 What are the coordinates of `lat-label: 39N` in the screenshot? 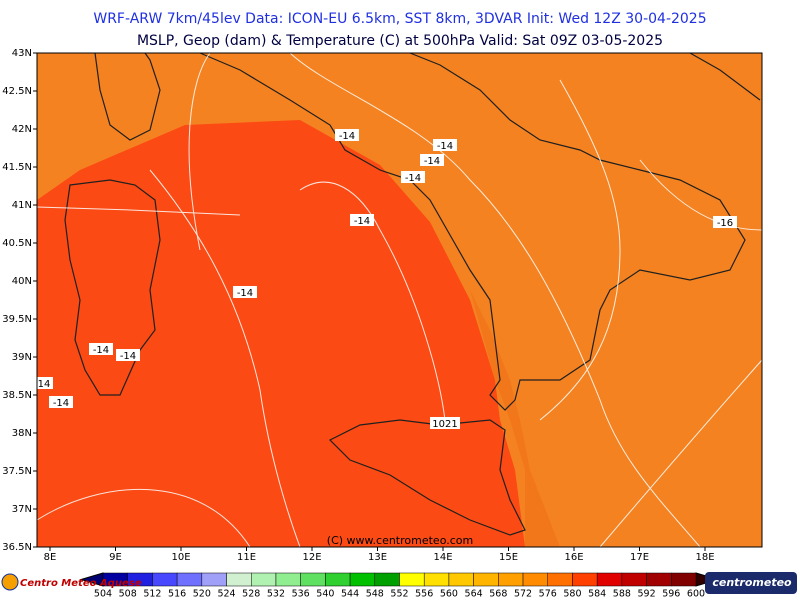 It's located at (22, 357).